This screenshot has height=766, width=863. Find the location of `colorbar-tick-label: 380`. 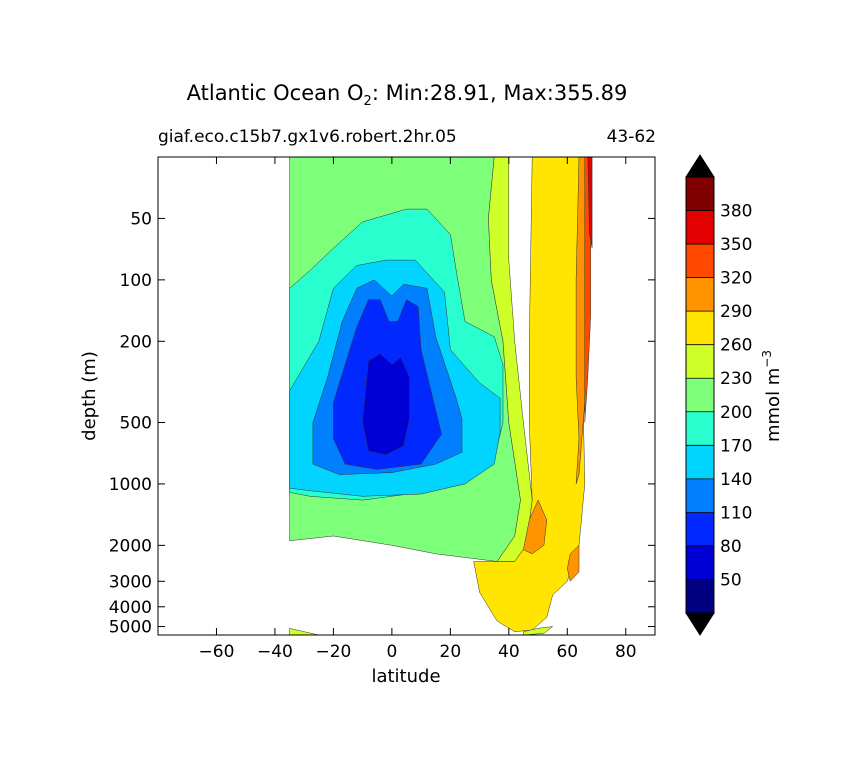

colorbar-tick-label: 380 is located at coordinates (736, 212).